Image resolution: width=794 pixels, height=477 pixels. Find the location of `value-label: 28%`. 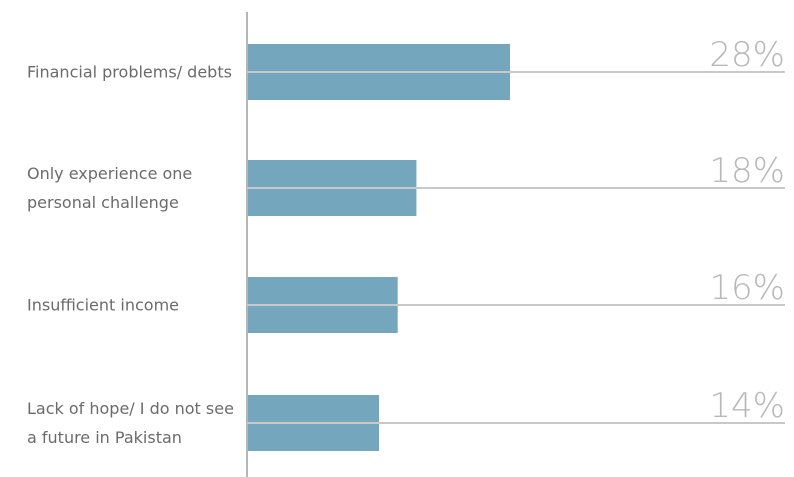

value-label: 28% is located at coordinates (747, 55).